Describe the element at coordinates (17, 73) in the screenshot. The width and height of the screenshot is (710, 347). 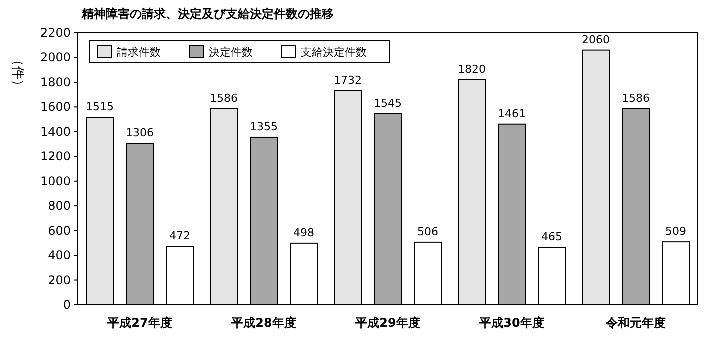
I see `y-axis-title: （件）` at that location.